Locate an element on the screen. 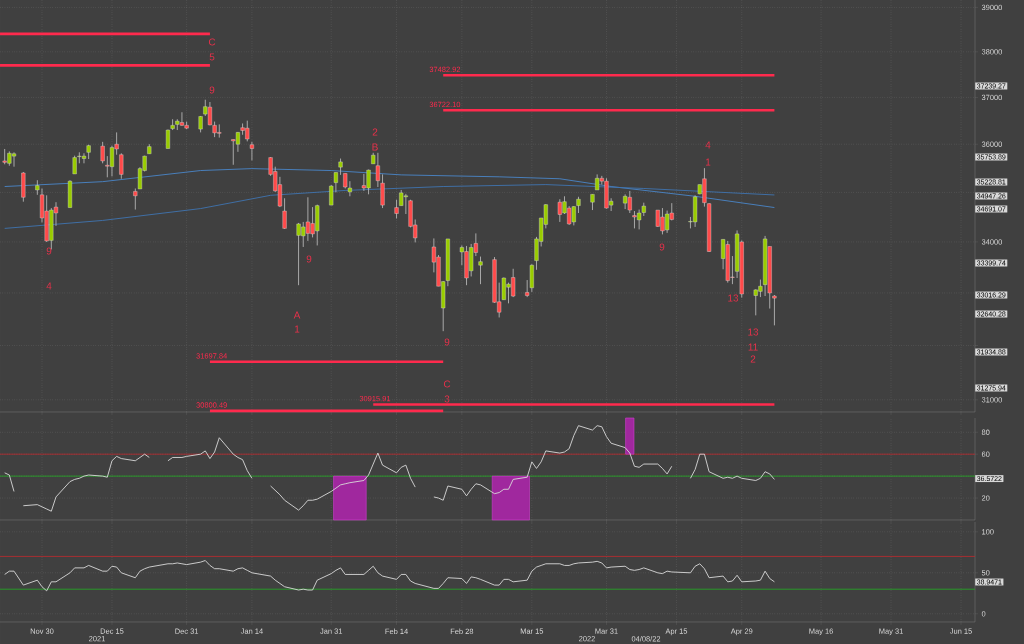 The height and width of the screenshot is (644, 1024). annotation: 5 is located at coordinates (212, 57).